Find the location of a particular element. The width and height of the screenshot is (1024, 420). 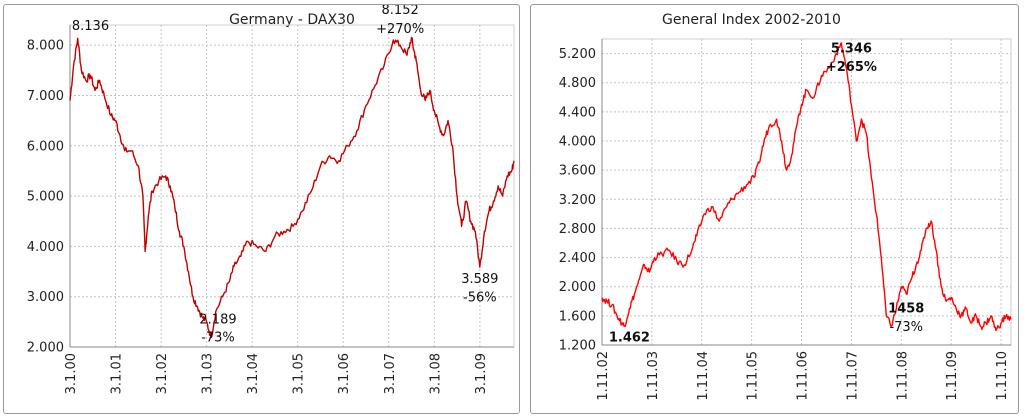

y-tick-label: 1.200 is located at coordinates (577, 346).